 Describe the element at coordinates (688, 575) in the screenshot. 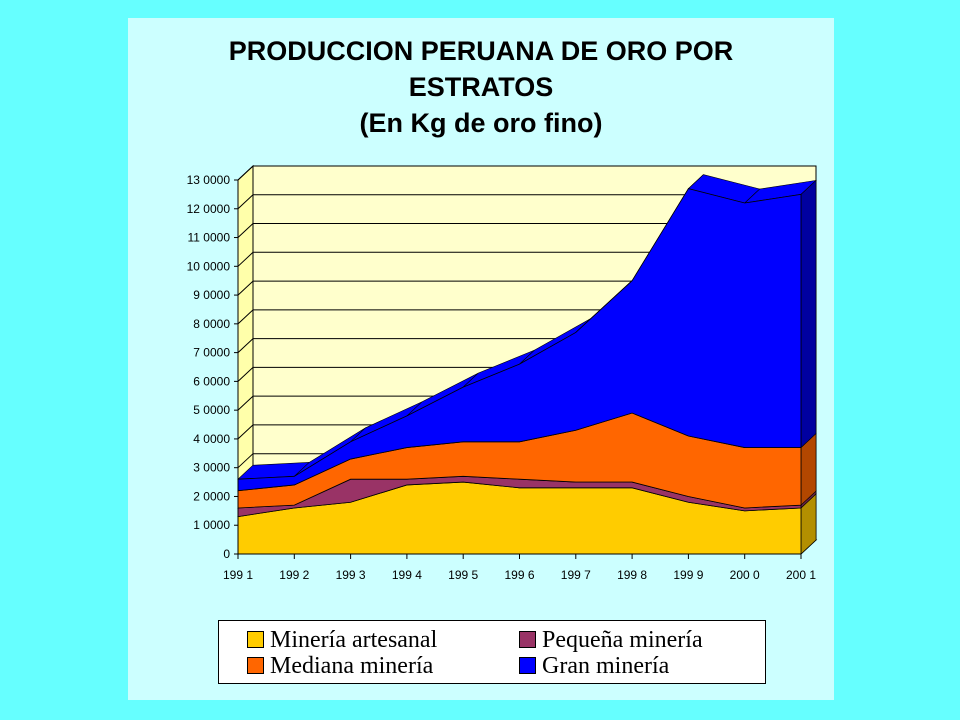

I see `x-tick-label: 199 9` at that location.